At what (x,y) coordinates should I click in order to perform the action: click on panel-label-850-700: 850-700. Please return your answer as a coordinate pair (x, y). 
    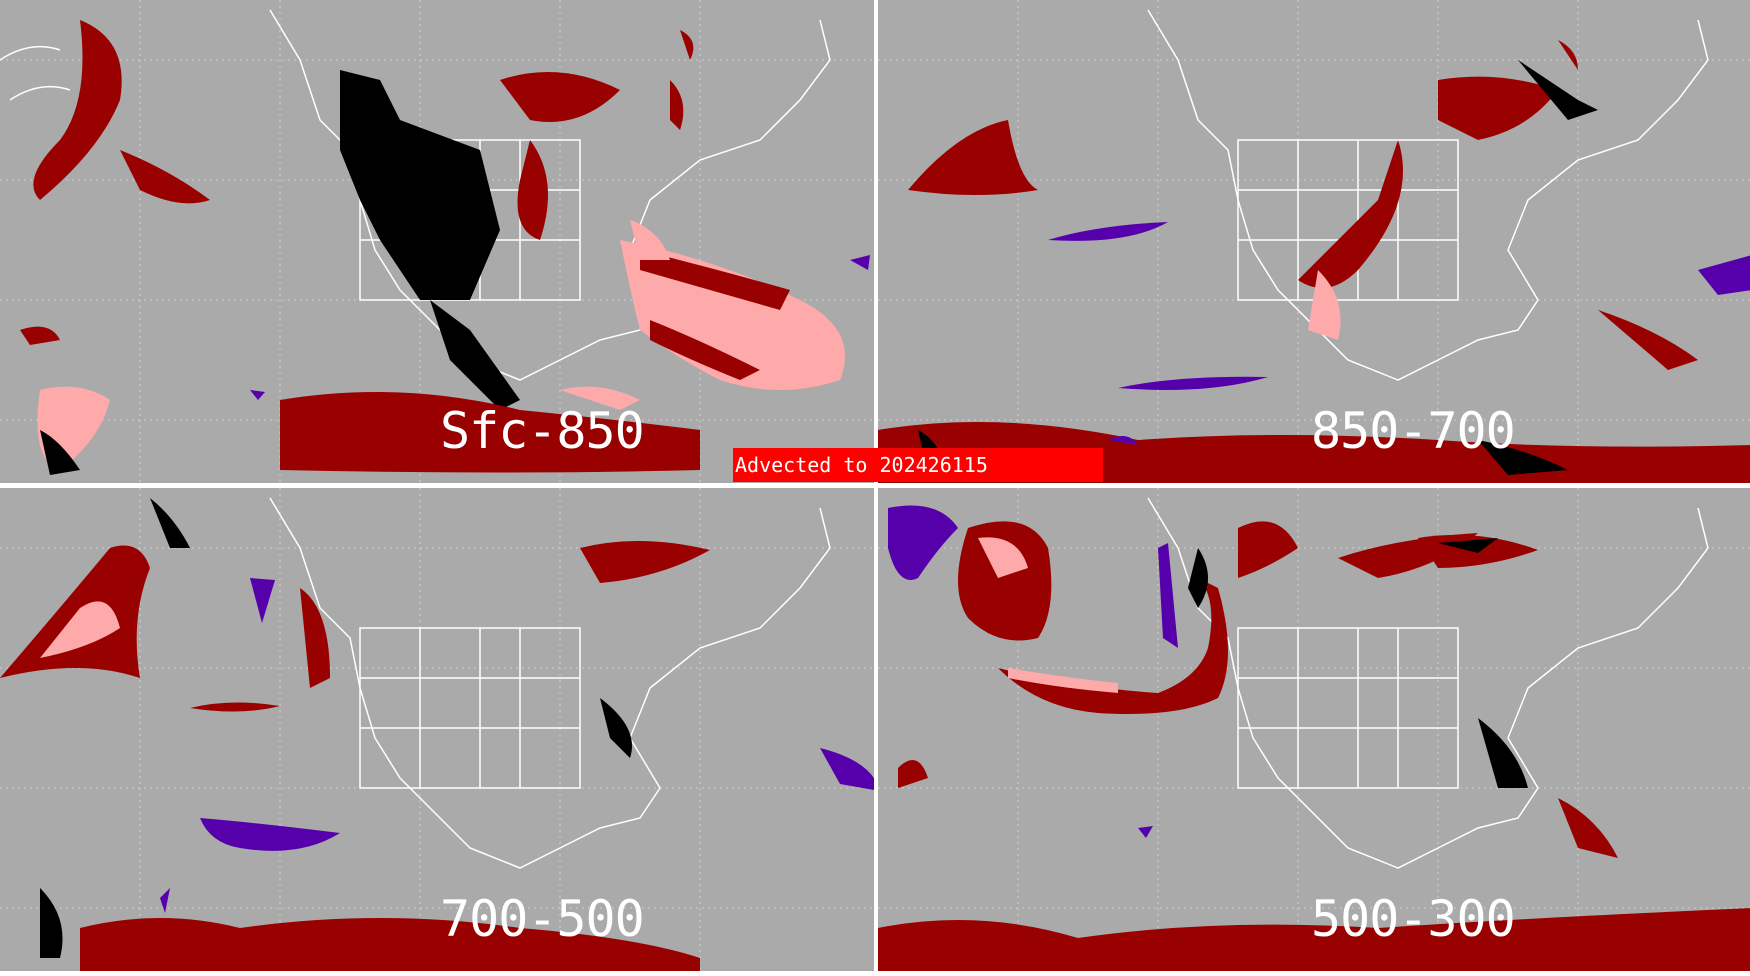
    Looking at the image, I should click on (1413, 431).